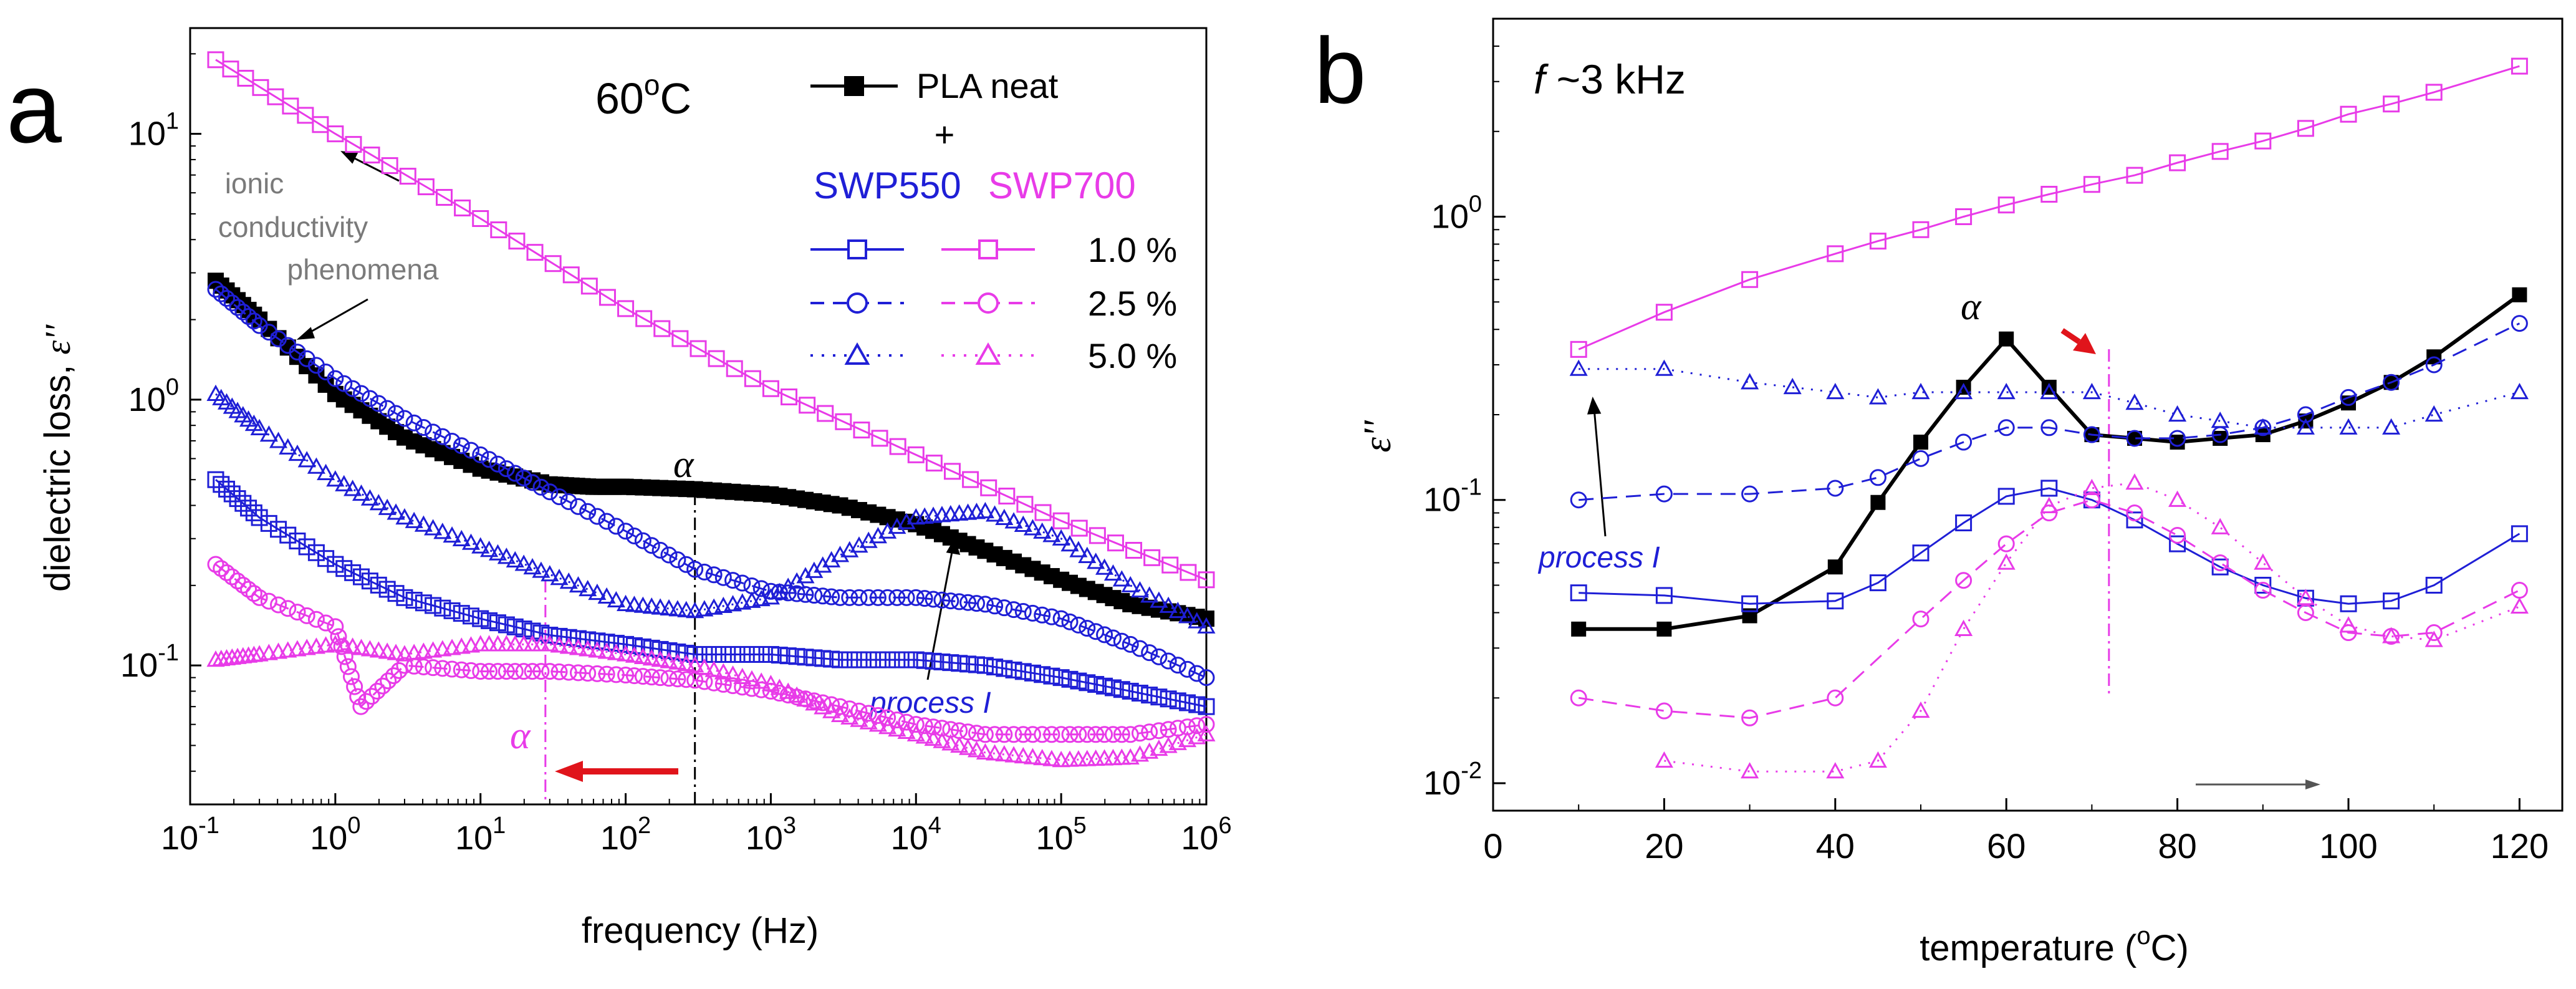 The image size is (2576, 989). Describe the element at coordinates (2520, 846) in the screenshot. I see `x-tick-label-b: 120` at that location.